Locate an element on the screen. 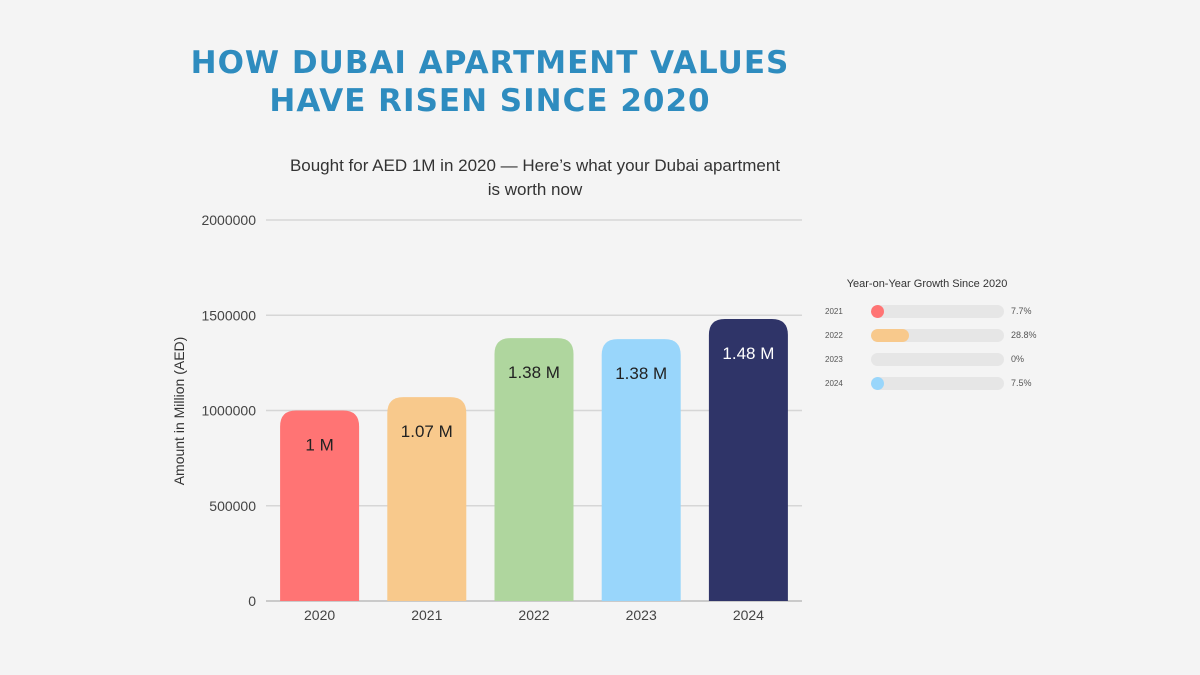  growth-year: 2021 is located at coordinates (834, 311).